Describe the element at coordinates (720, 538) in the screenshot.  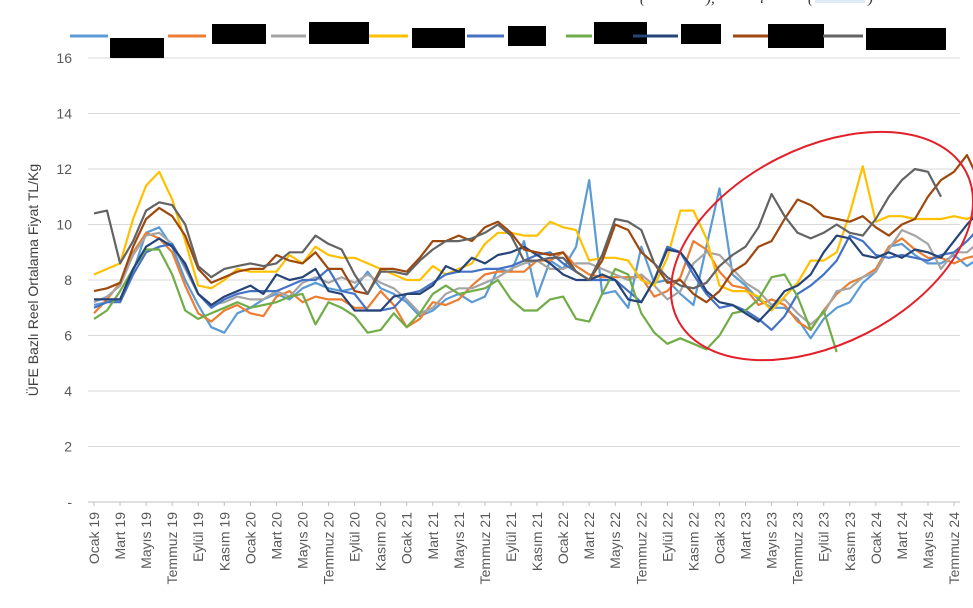
I see `x-tick-label: Ocak 23` at that location.